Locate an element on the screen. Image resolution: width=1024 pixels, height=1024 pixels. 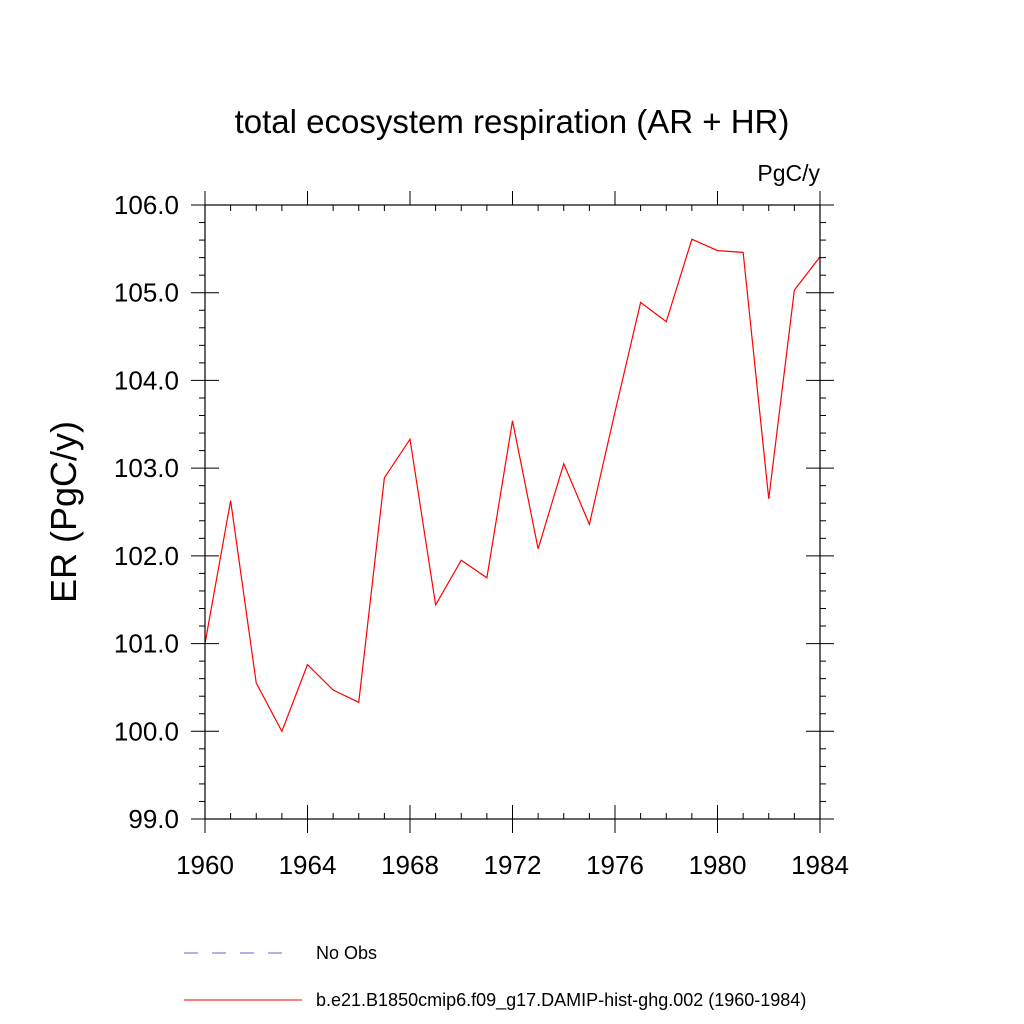
y-tick-label: 106.0 is located at coordinates (146, 205).